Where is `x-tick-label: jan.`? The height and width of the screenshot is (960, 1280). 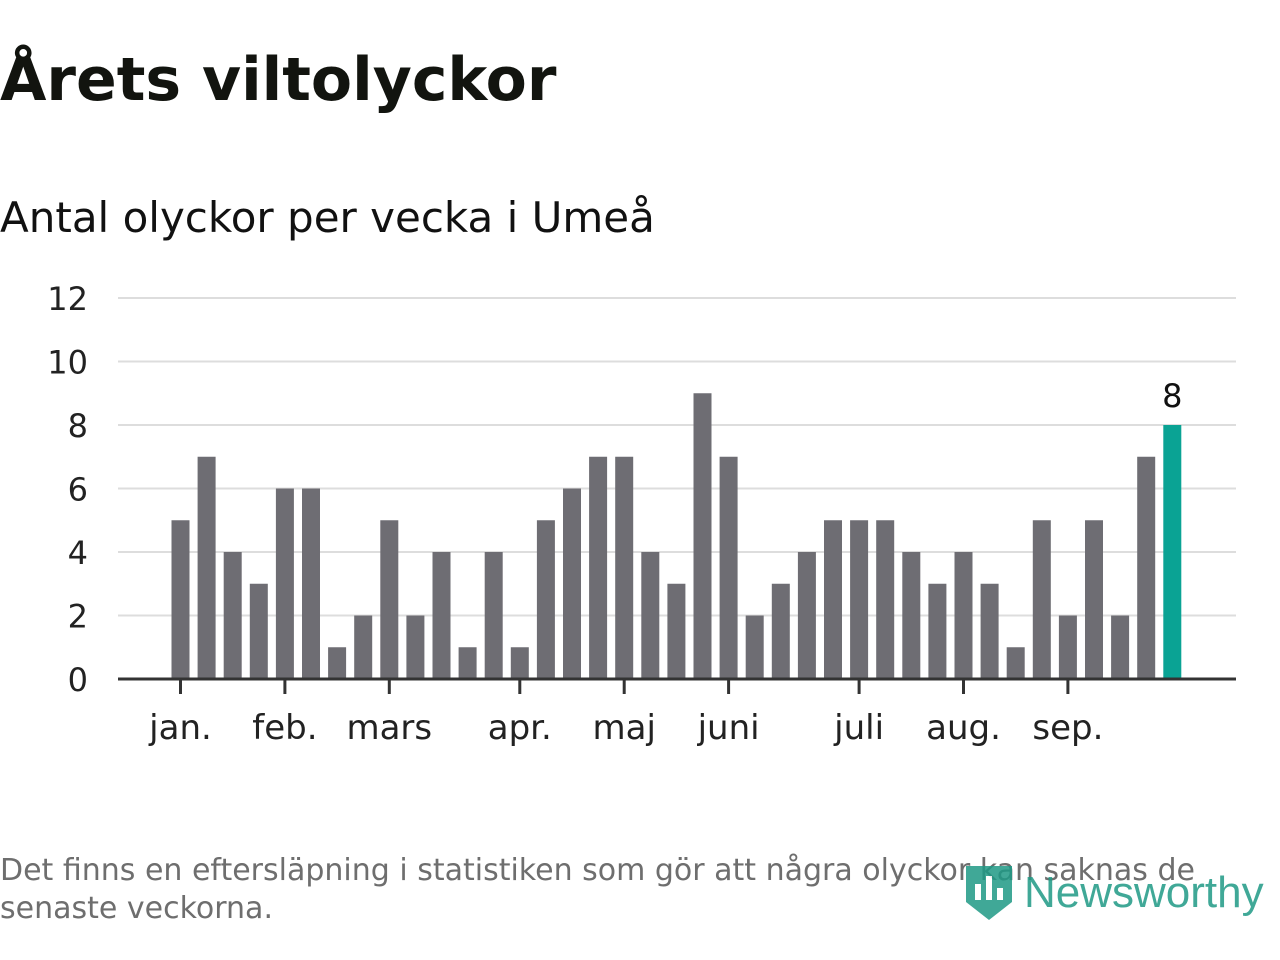
x-tick-label: jan. is located at coordinates (180, 728).